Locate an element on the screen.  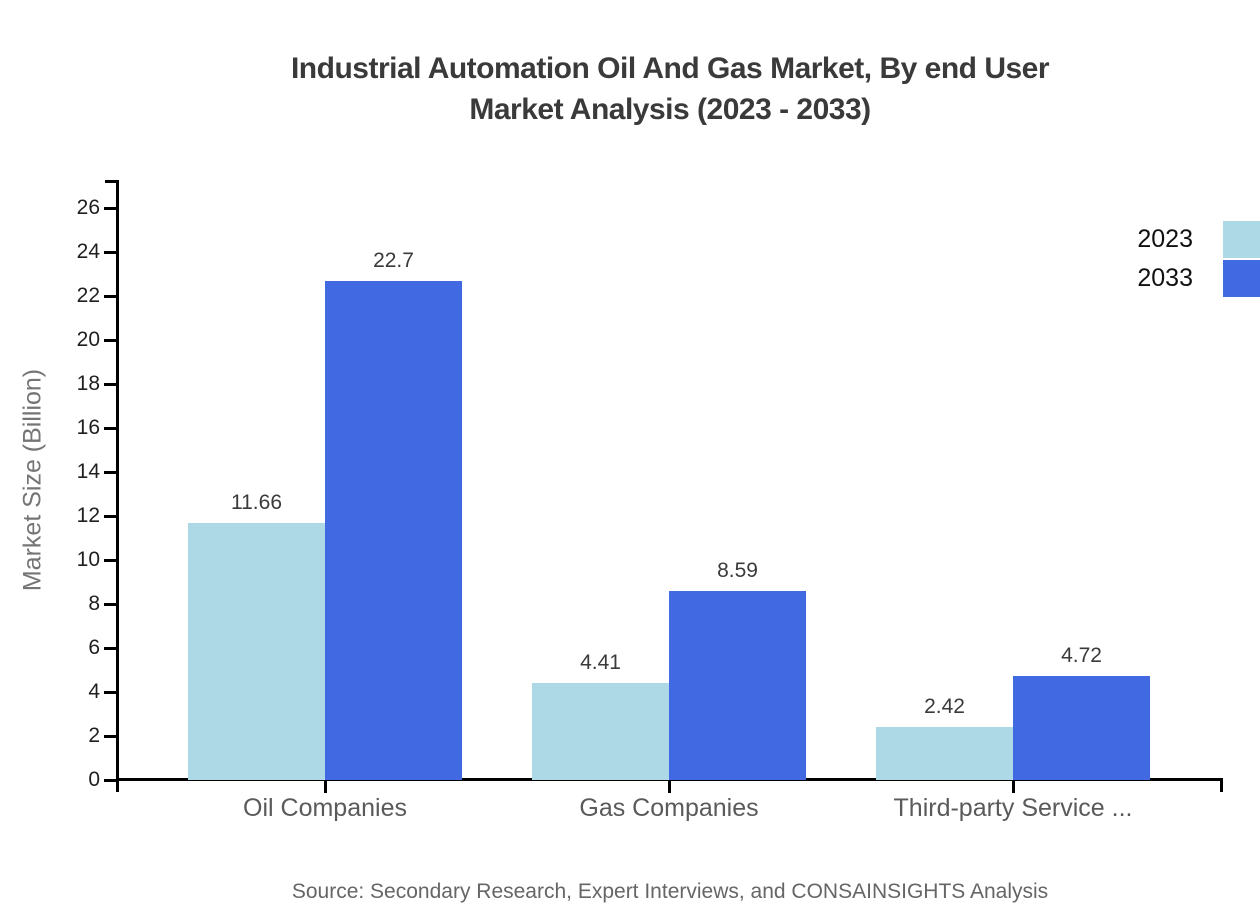
y-axis-line is located at coordinates (117, 480).